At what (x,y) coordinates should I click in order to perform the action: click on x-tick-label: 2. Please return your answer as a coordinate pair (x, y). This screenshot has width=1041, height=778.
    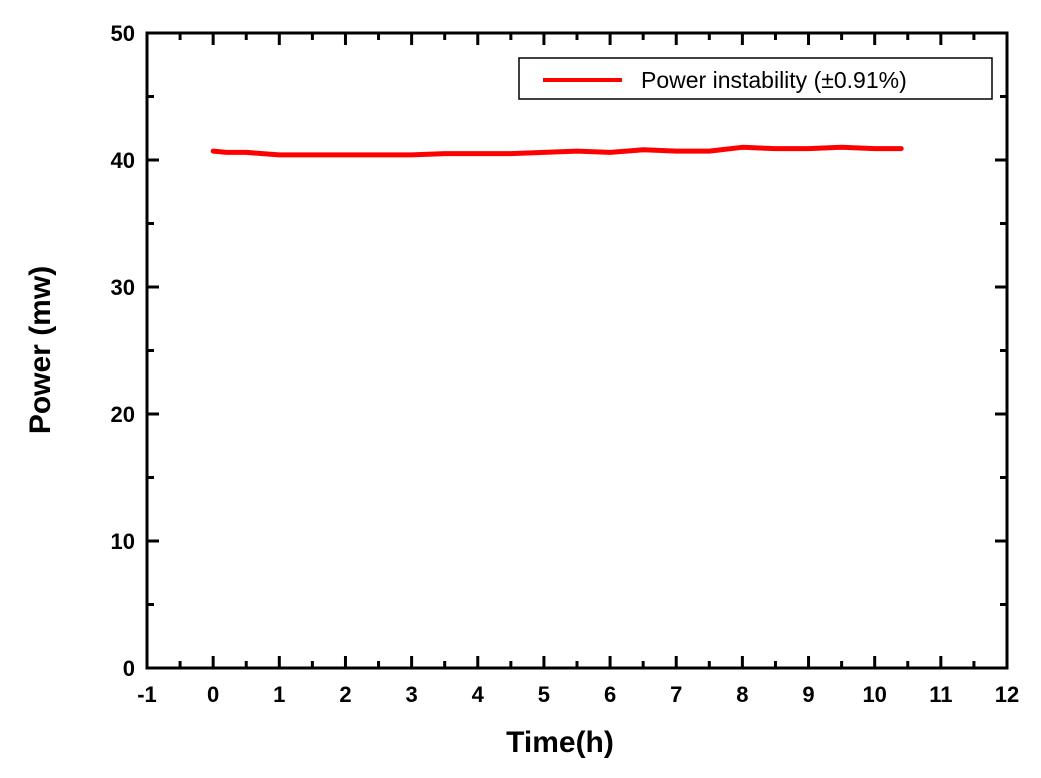
    Looking at the image, I should click on (345, 694).